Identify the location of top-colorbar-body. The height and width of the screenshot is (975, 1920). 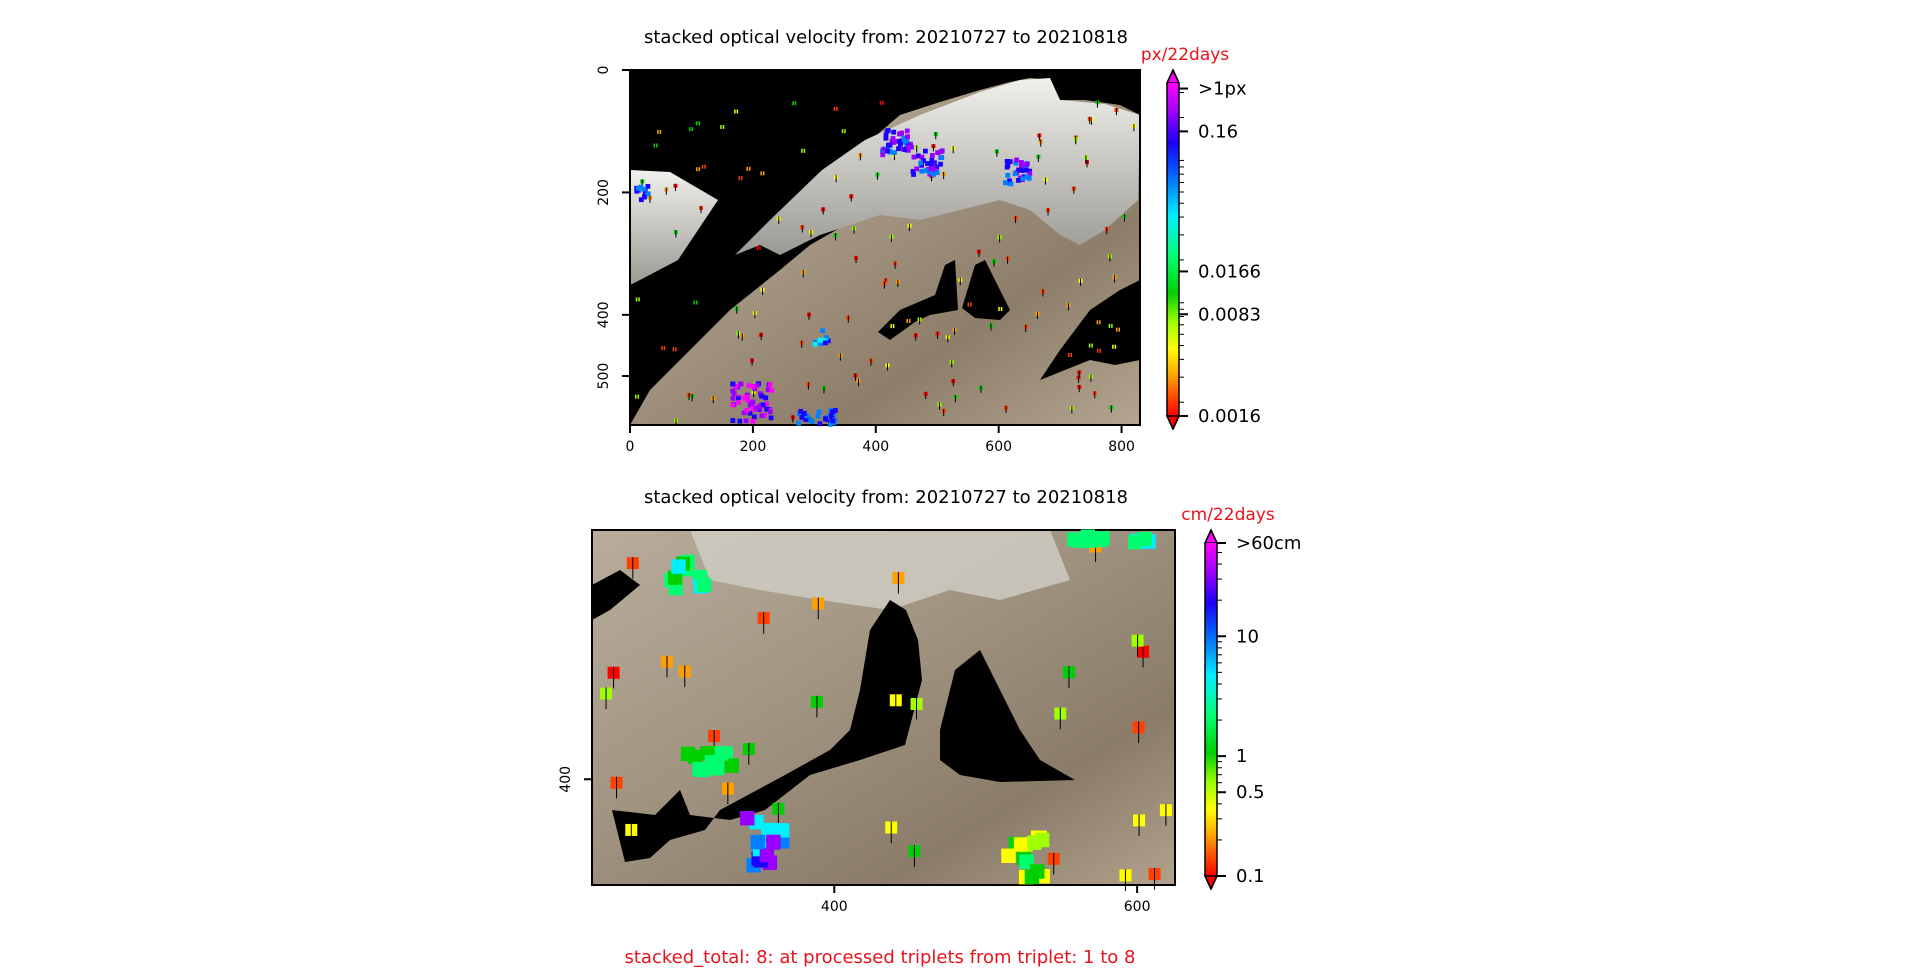
(1173, 249).